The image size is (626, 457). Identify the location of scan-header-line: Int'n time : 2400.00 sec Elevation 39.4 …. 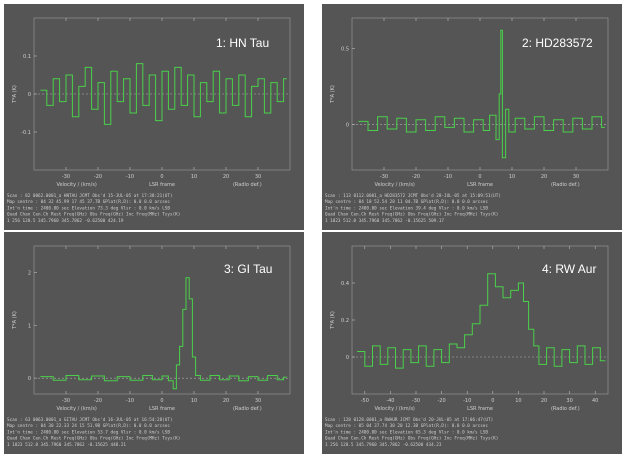
(406, 208).